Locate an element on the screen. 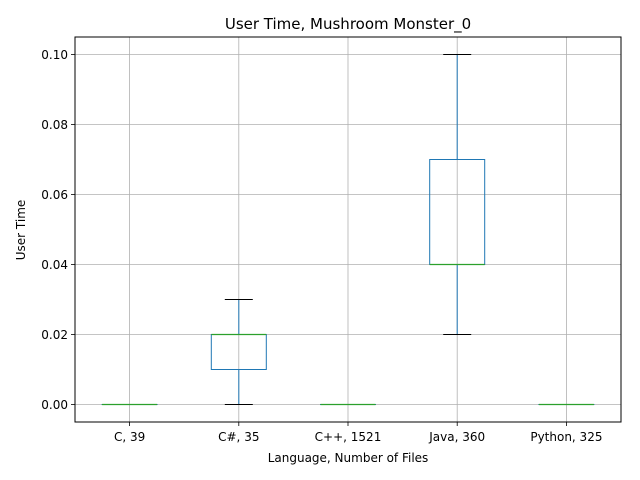 Image resolution: width=640 pixels, height=480 pixels. x-tick-label: Java, 360 is located at coordinates (456, 437).